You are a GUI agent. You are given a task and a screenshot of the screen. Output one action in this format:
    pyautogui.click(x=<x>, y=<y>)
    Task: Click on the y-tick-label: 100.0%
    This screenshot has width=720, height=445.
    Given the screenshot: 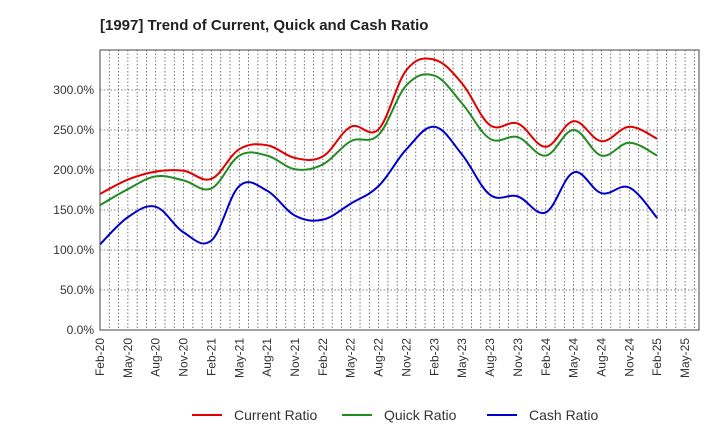 What is the action you would take?
    pyautogui.click(x=73, y=250)
    